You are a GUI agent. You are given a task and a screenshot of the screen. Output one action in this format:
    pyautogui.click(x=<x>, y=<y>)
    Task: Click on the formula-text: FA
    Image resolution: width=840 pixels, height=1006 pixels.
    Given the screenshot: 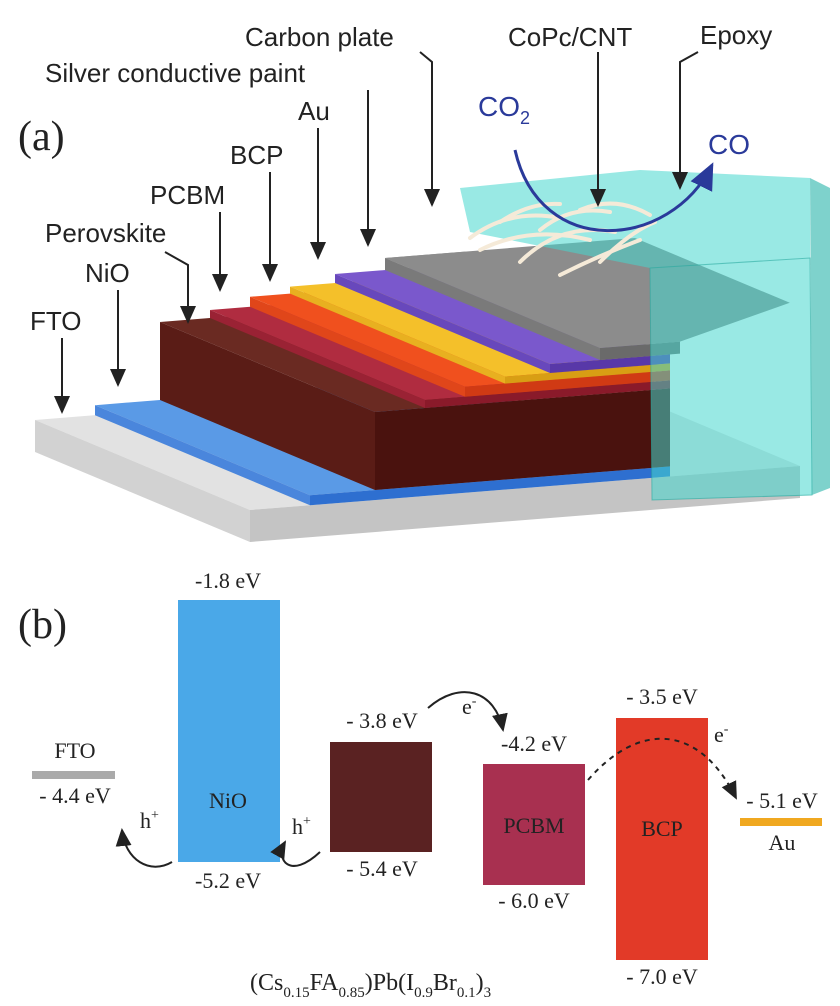 What is the action you would take?
    pyautogui.click(x=325, y=983)
    